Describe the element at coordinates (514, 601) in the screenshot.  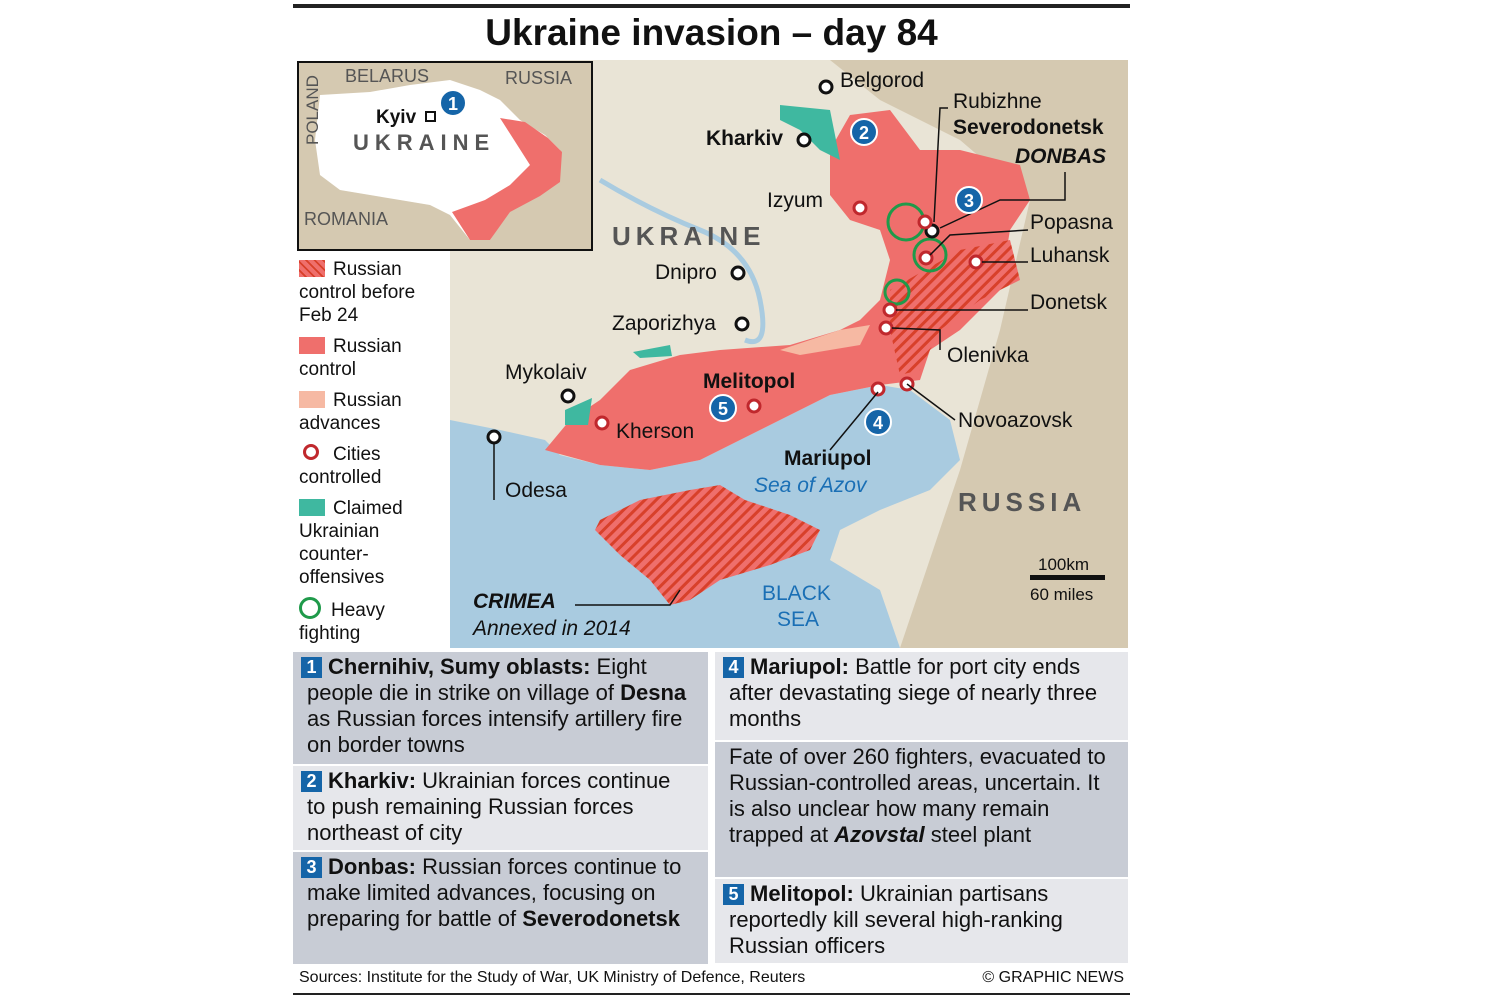
I see `region-label: CRIMEA` at that location.